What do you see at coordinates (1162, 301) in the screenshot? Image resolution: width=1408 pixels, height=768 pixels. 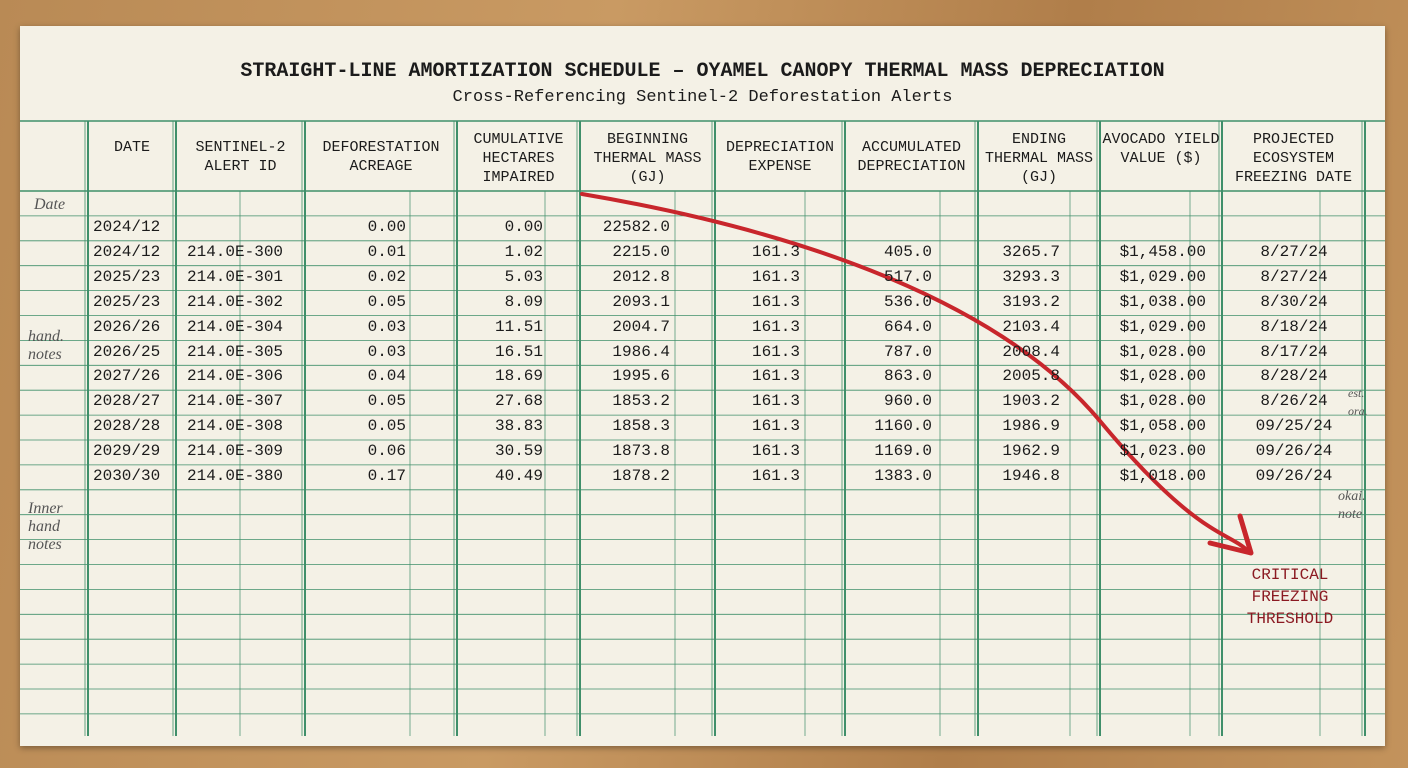 I see `cell: $1,038.00` at bounding box center [1162, 301].